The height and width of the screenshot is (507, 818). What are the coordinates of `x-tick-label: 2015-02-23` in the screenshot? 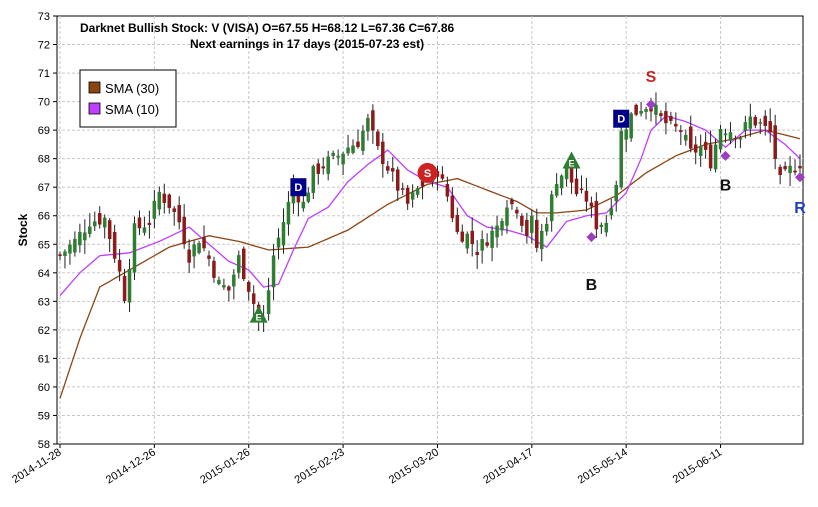 It's located at (320, 466).